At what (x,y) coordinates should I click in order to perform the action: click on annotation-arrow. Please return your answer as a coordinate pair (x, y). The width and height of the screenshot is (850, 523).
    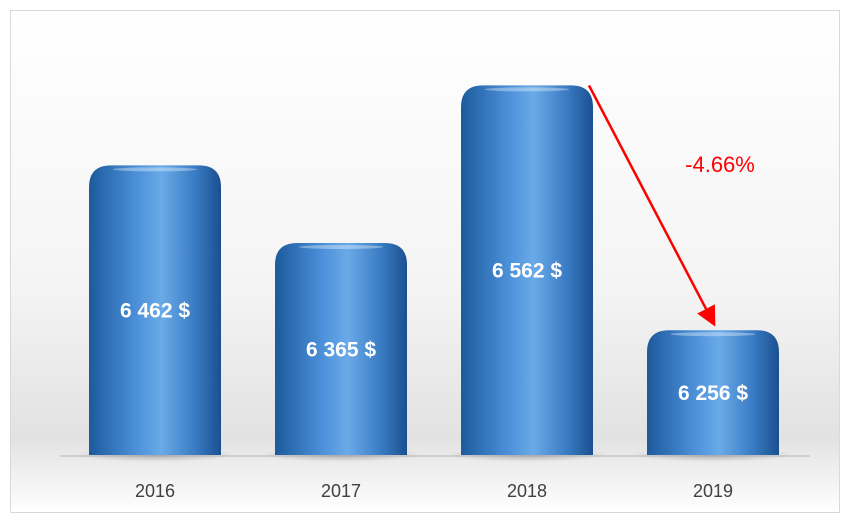
    Looking at the image, I should click on (651, 205).